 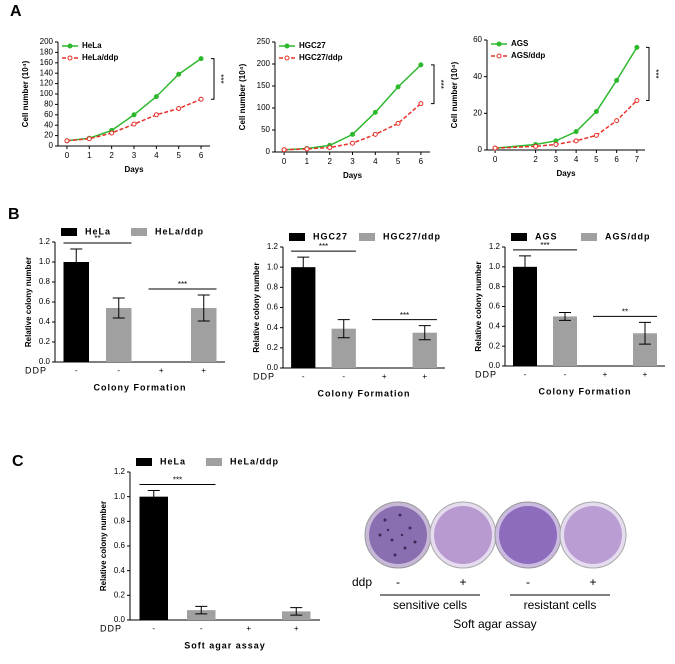 I want to click on x-tick-label: 6, so click(x=421, y=161).